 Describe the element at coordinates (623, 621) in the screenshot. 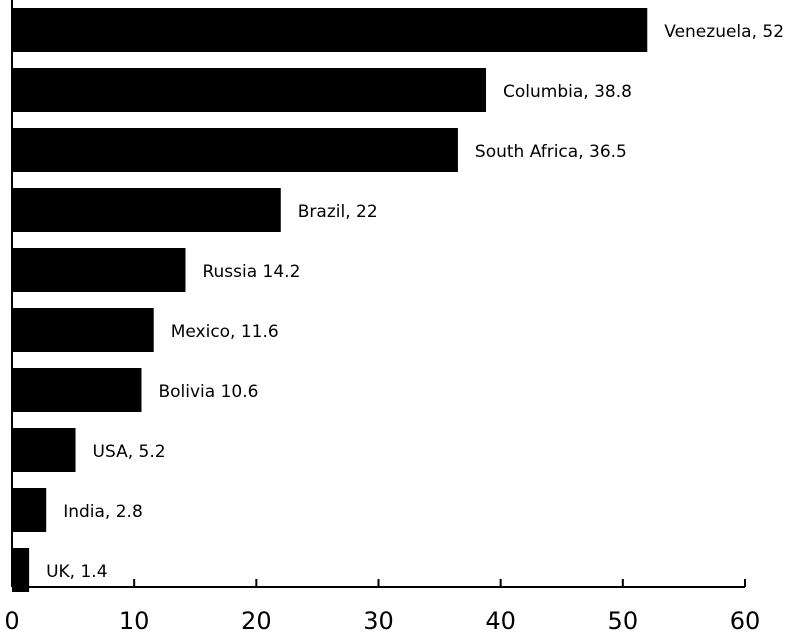

I see `x-tick-label: 50` at that location.